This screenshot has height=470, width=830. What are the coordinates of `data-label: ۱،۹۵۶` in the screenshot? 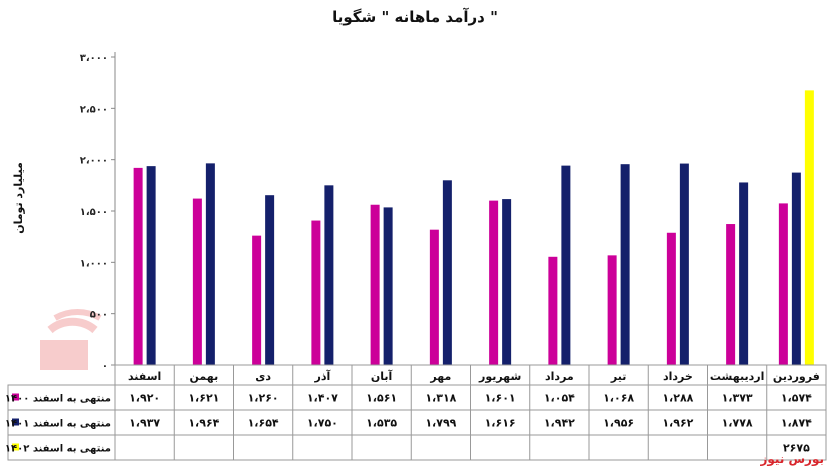 It's located at (618, 423).